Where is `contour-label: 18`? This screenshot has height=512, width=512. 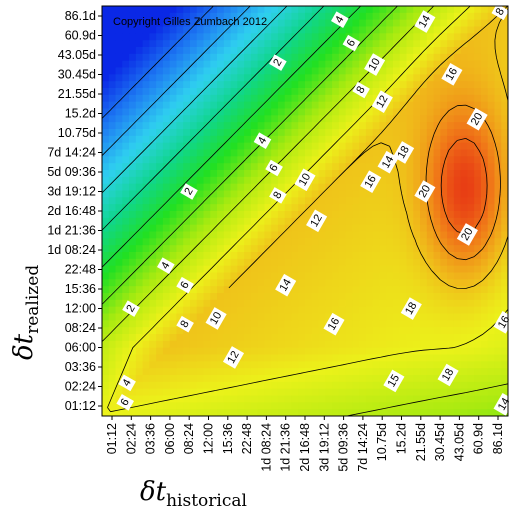 contour-label: 18 is located at coordinates (448, 375).